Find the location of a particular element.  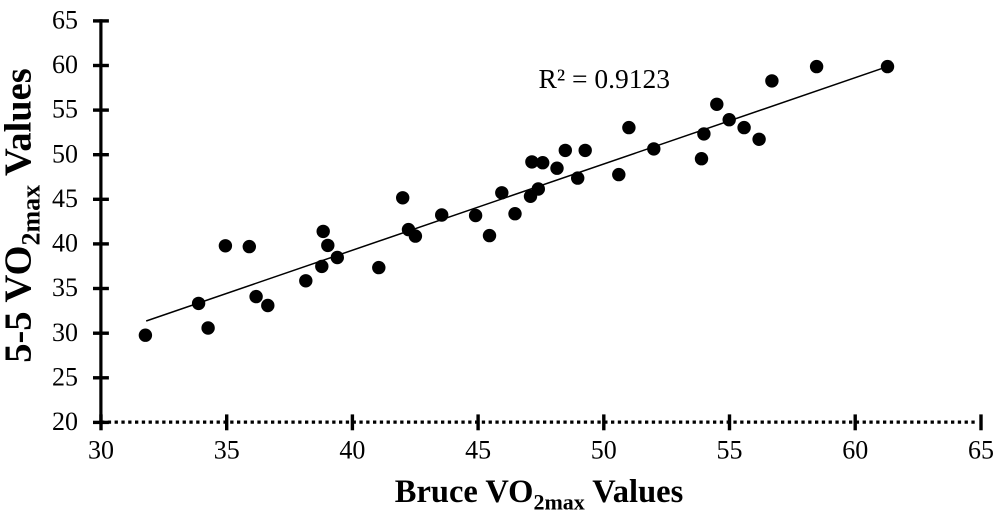

svg-text: 5-5 VO2max Values is located at coordinates (23, 215).